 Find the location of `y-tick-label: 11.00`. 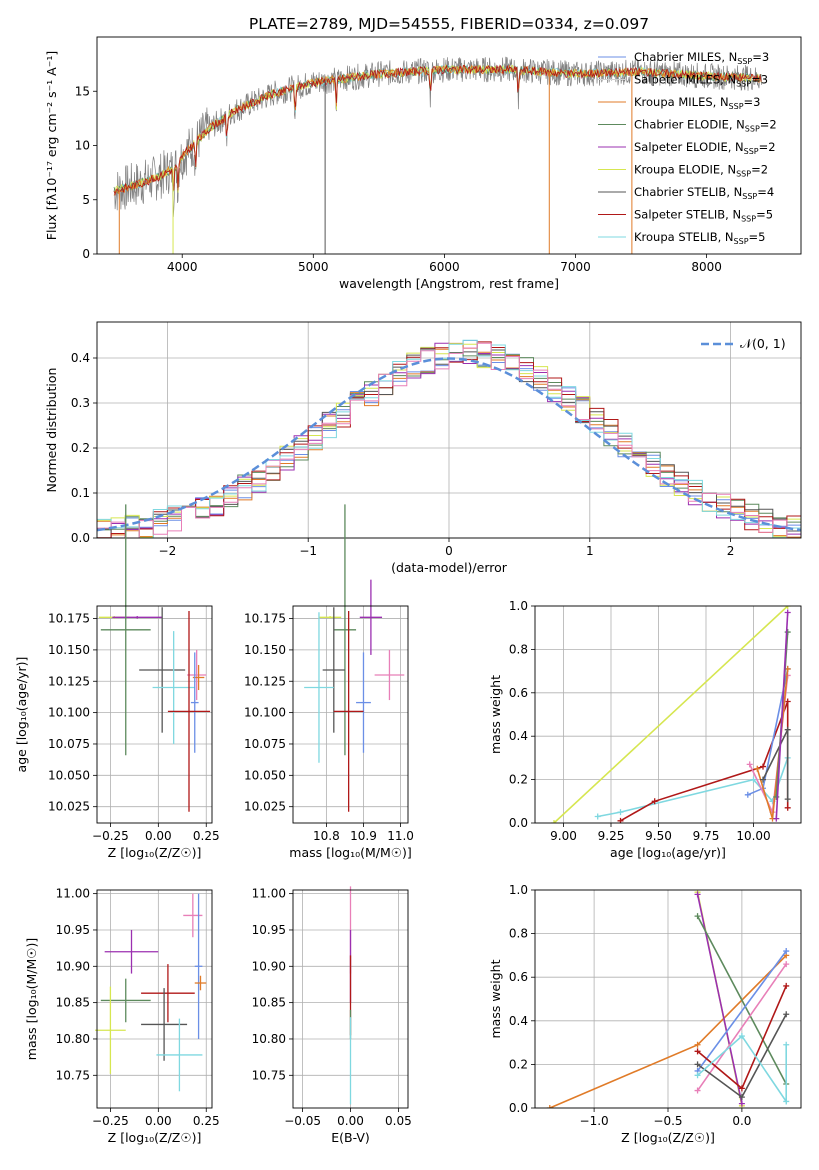

y-tick-label: 11.00 is located at coordinates (269, 894).